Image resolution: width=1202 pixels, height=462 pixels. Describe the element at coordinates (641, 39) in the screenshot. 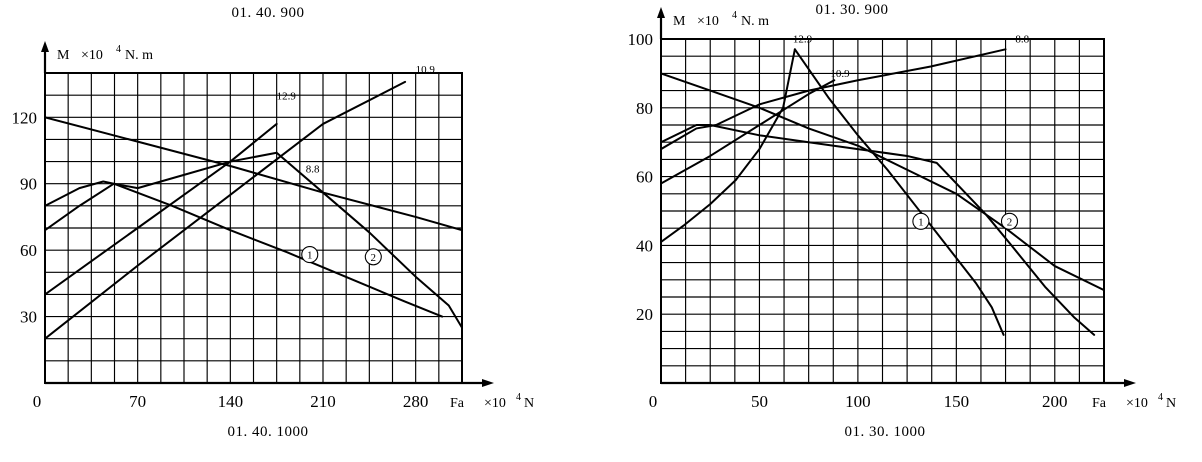

I see `y-tick-label: 100` at that location.